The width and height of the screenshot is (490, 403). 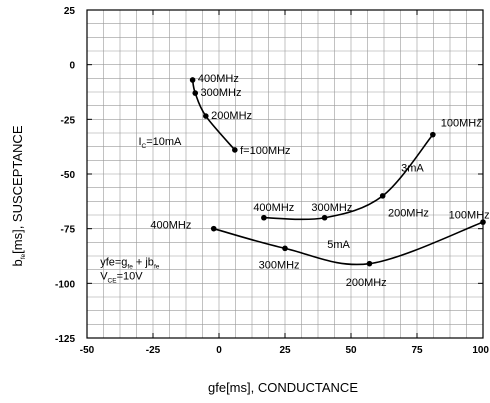 What do you see at coordinates (351, 350) in the screenshot?
I see `x-tick-label: 50` at bounding box center [351, 350].